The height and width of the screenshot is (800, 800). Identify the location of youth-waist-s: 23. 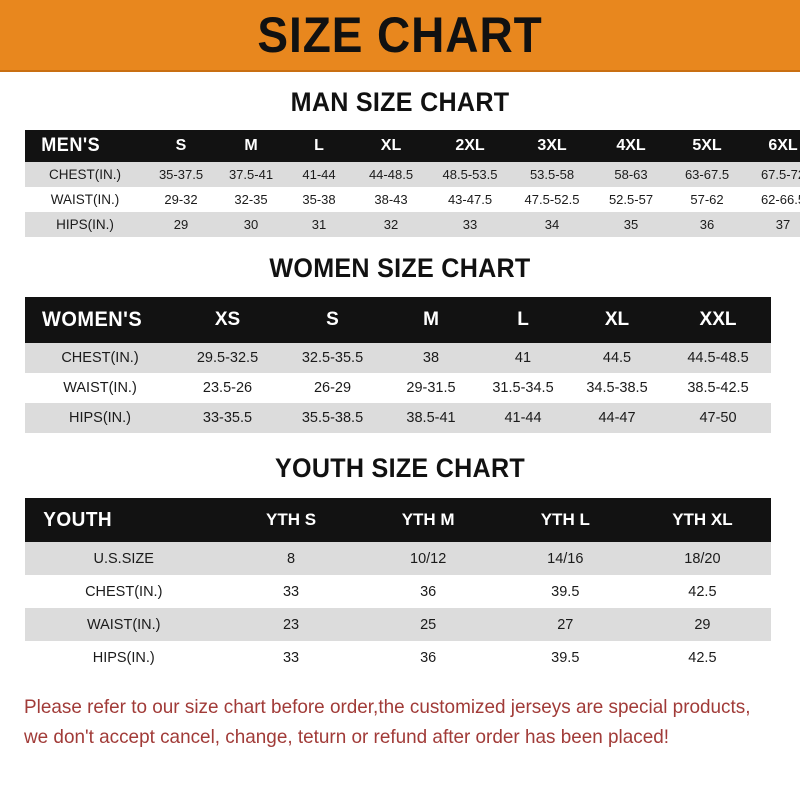
(291, 624).